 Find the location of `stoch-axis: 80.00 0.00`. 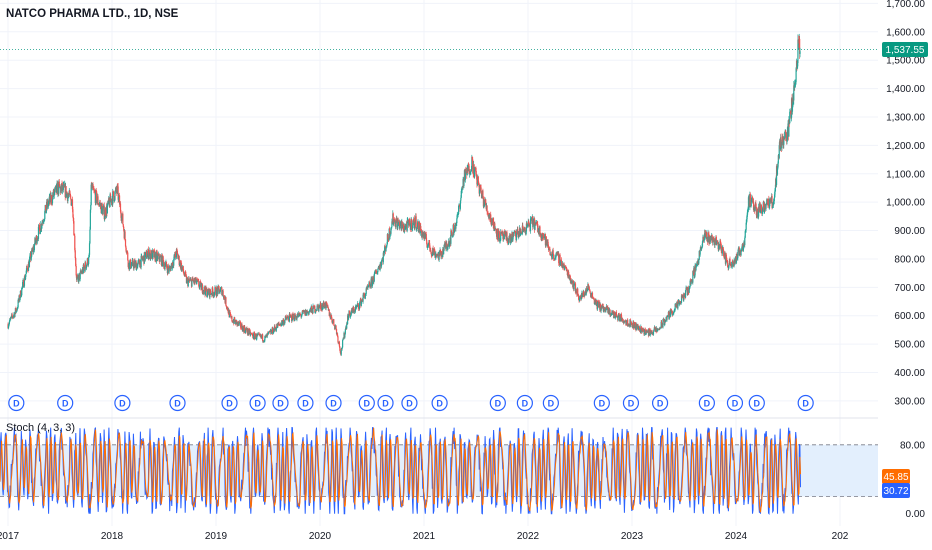

stoch-axis: 80.00 0.00 is located at coordinates (912, 480).